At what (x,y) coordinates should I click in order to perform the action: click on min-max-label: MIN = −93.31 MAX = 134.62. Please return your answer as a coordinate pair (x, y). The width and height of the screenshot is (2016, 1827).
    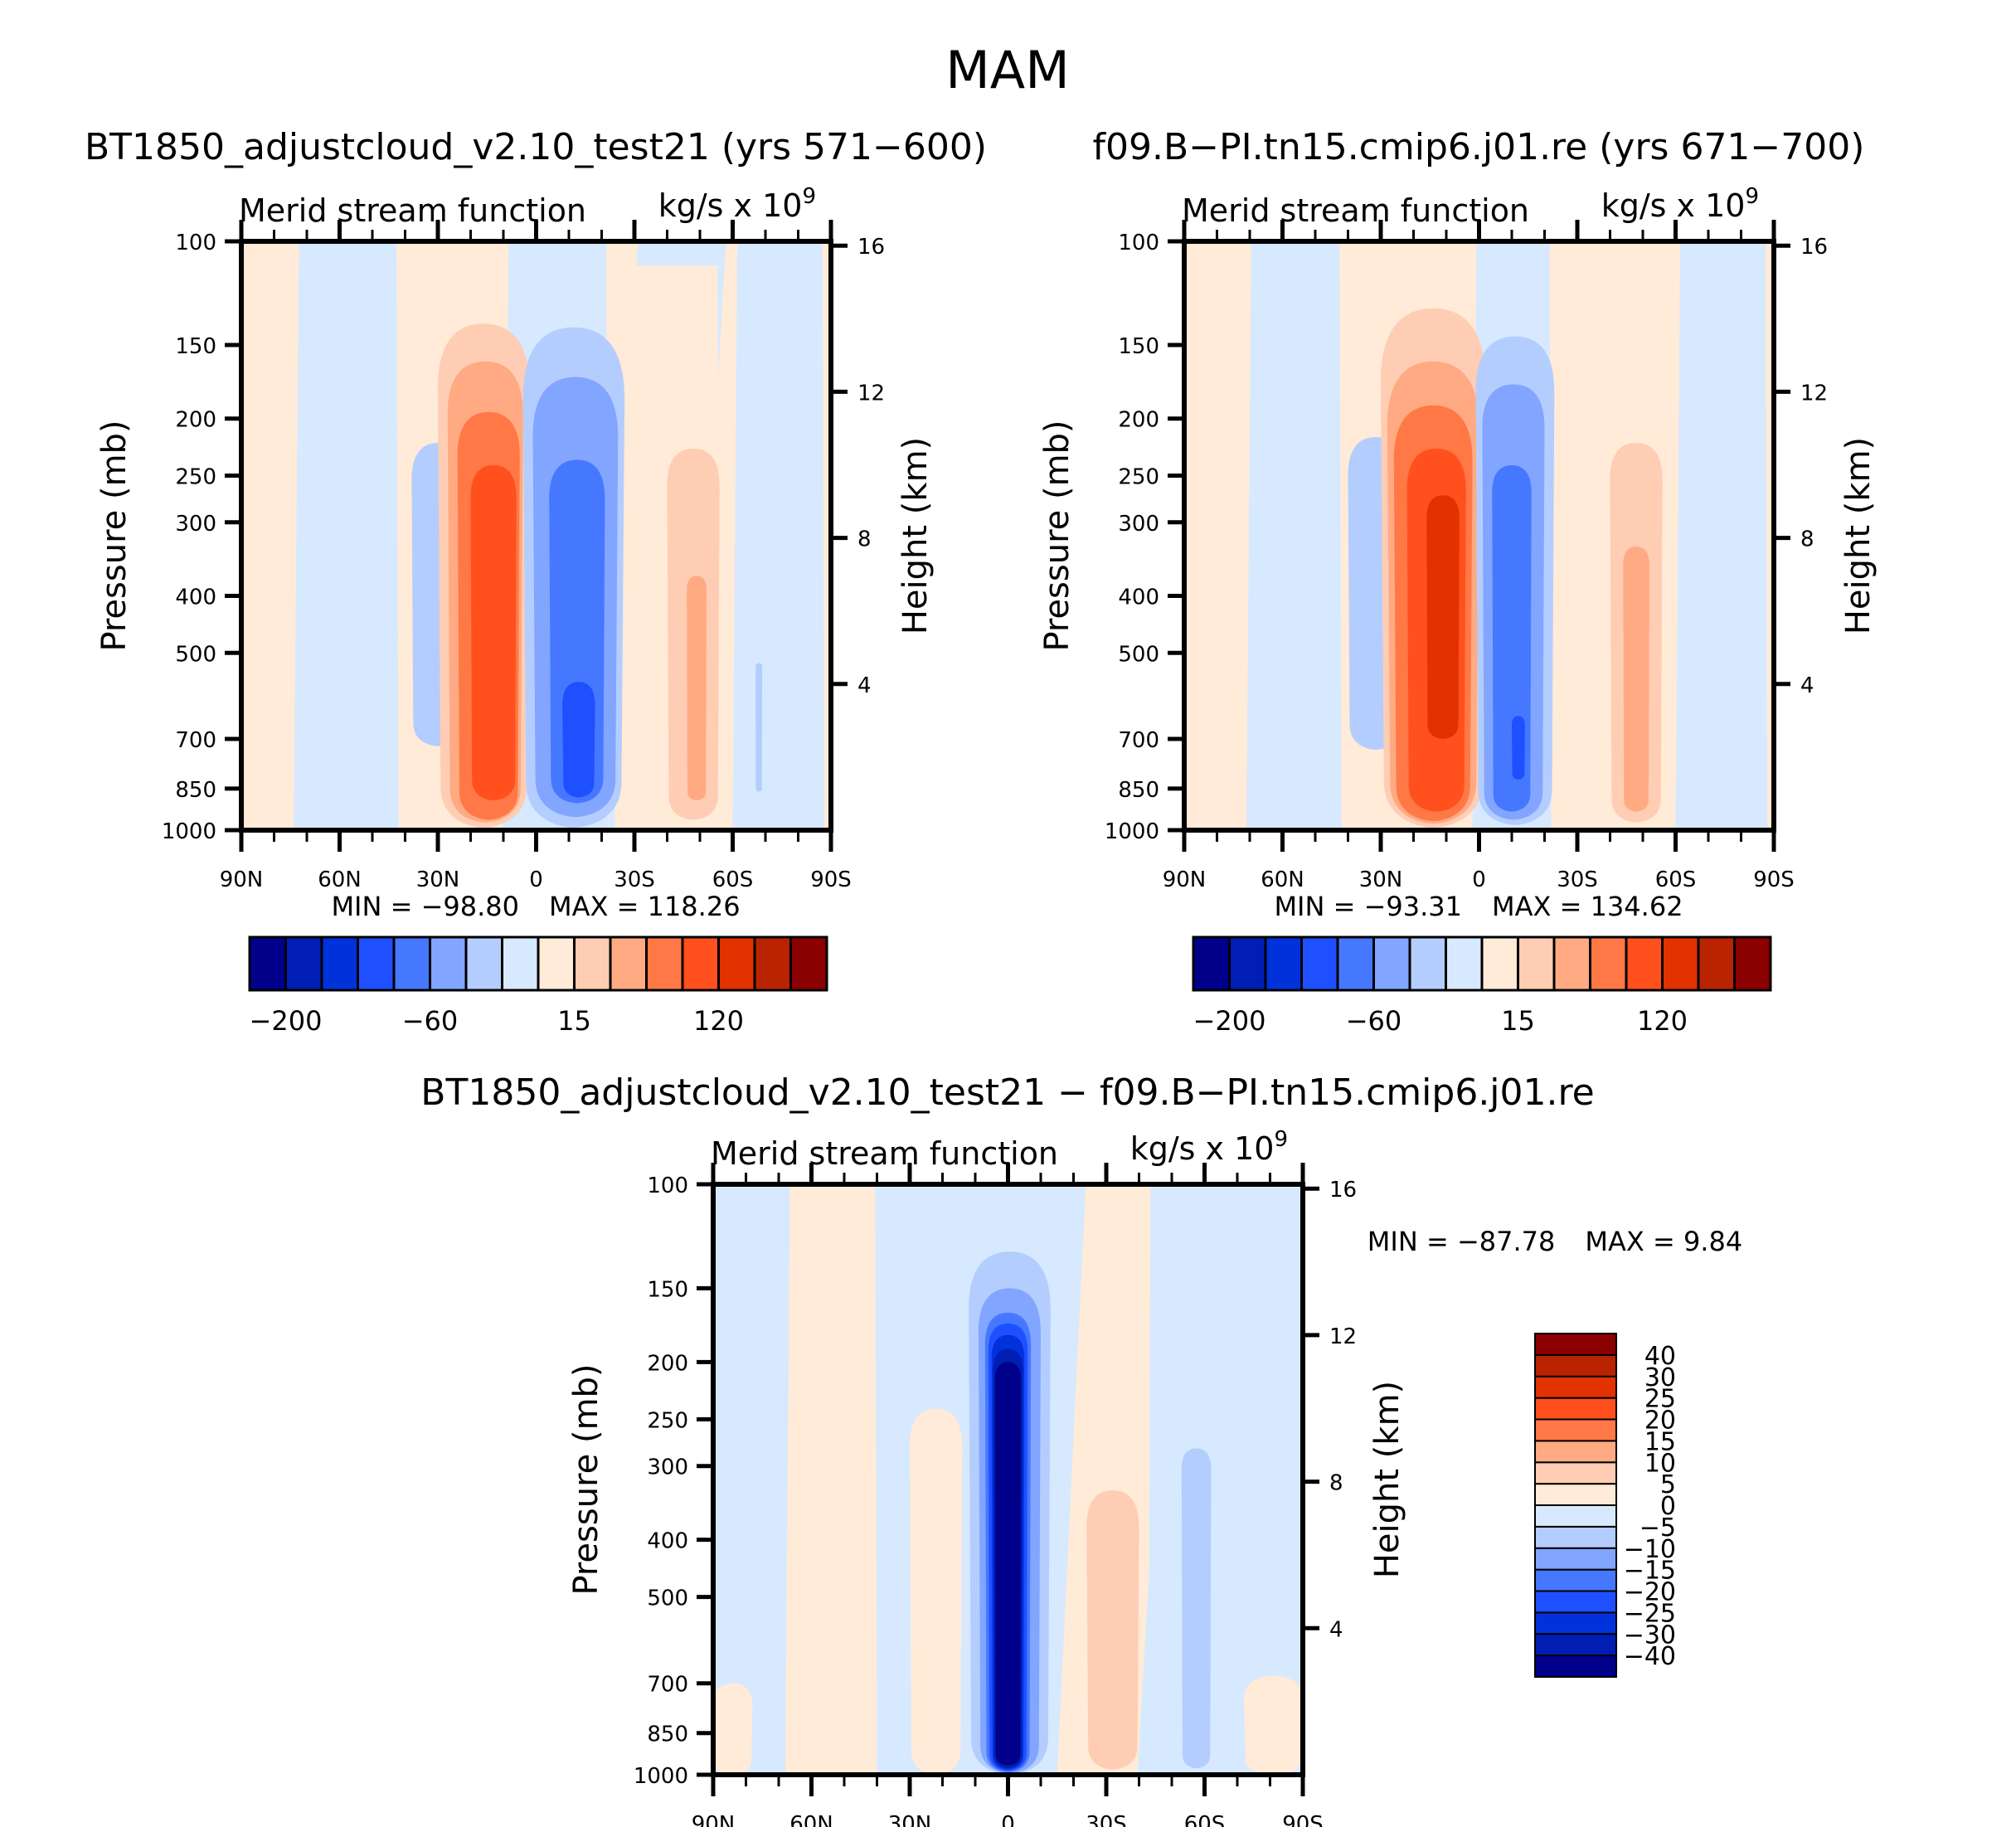
    Looking at the image, I should click on (1478, 906).